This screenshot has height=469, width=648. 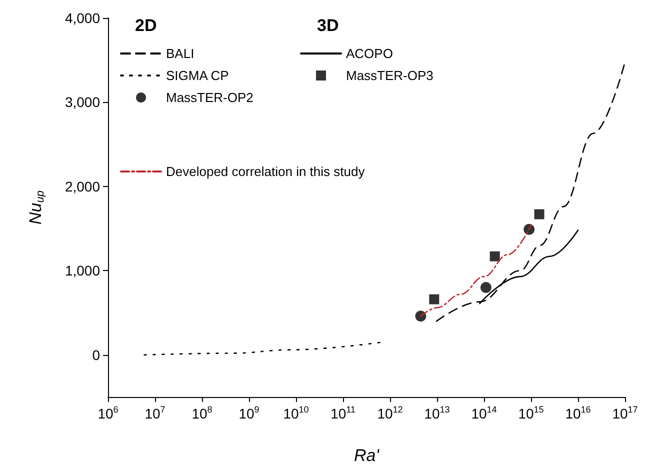 What do you see at coordinates (96, 354) in the screenshot?
I see `y-tick-label: 0` at bounding box center [96, 354].